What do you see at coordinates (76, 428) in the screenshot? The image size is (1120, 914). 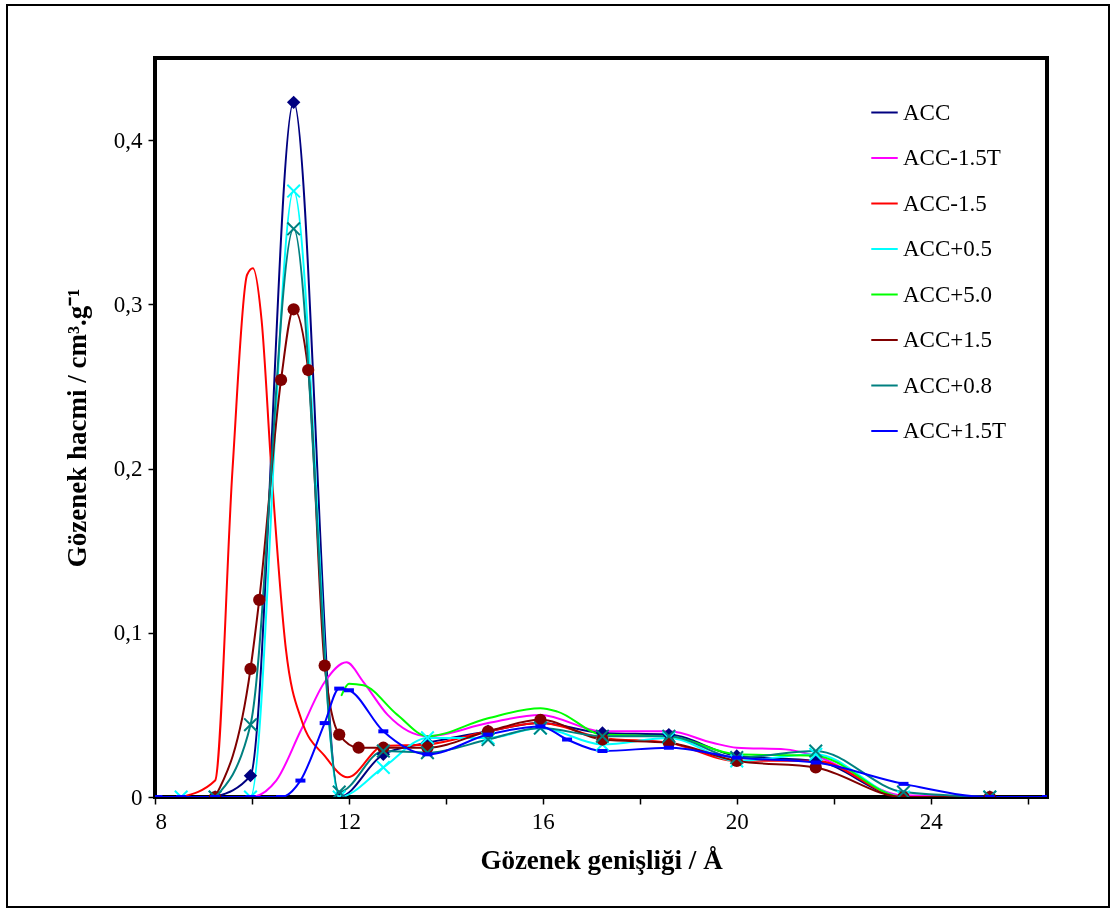 I see `y-axis-title: Gözenek hacmi / cm³.g⁻¹` at bounding box center [76, 428].